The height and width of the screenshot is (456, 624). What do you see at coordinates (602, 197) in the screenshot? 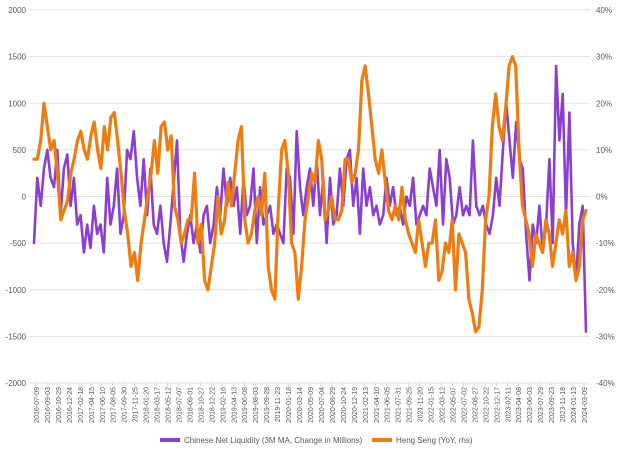
I see `right-tick-label: 0%` at bounding box center [602, 197].